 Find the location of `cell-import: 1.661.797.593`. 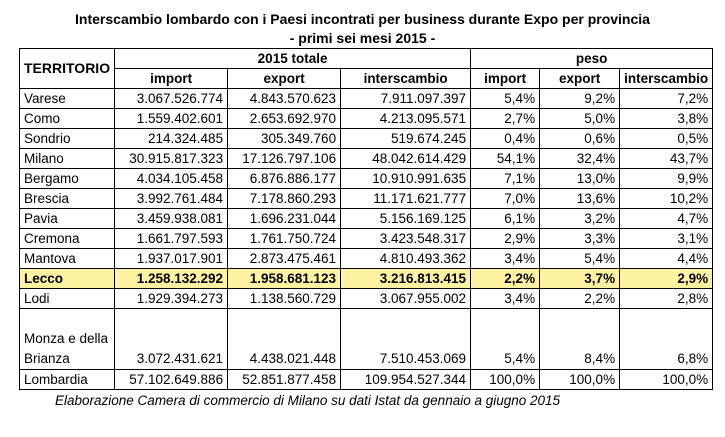

cell-import: 1.661.797.593 is located at coordinates (171, 238).